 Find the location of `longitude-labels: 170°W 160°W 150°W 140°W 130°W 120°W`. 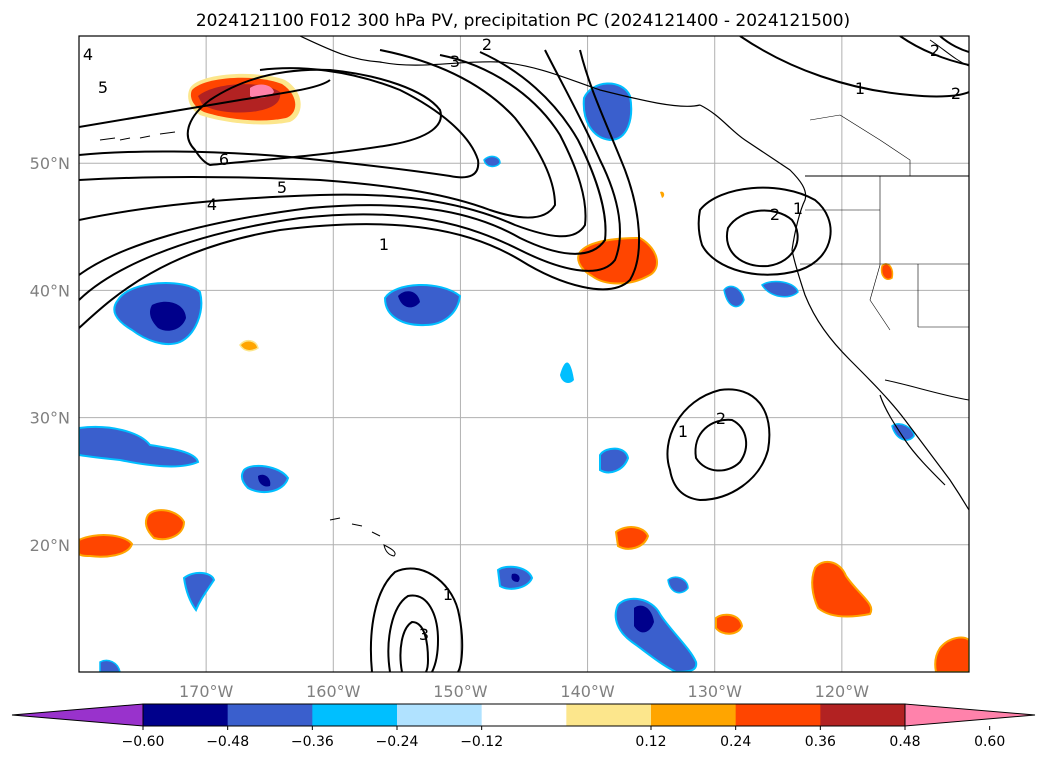

longitude-labels: 170°W 160°W 150°W 140°W 130°W 120°W is located at coordinates (524, 691).